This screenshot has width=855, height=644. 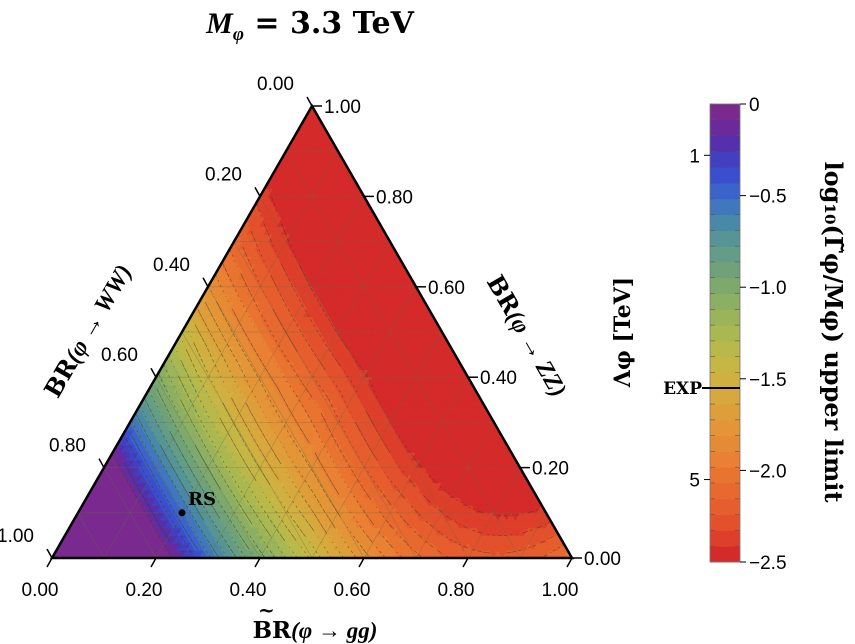 What do you see at coordinates (682, 389) in the screenshot?
I see `colorbar-exp-label: EXP` at bounding box center [682, 389].